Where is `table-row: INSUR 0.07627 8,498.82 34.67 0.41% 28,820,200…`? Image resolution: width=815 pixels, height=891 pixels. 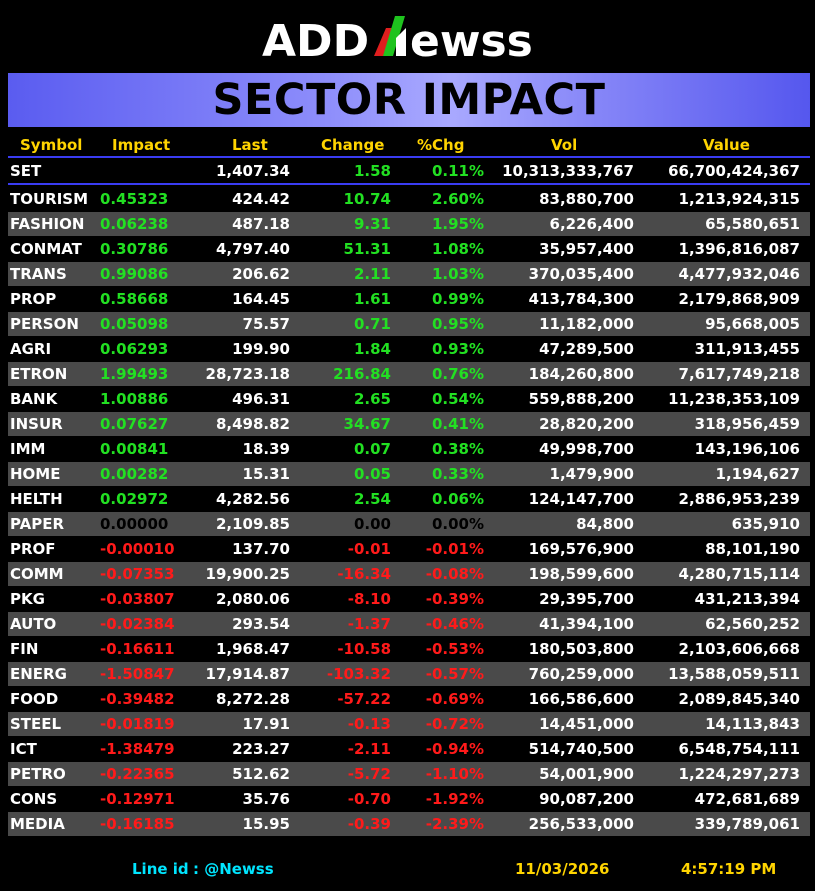 table-row: INSUR 0.07627 8,498.82 34.67 0.41% 28,820,200… is located at coordinates (409, 424).